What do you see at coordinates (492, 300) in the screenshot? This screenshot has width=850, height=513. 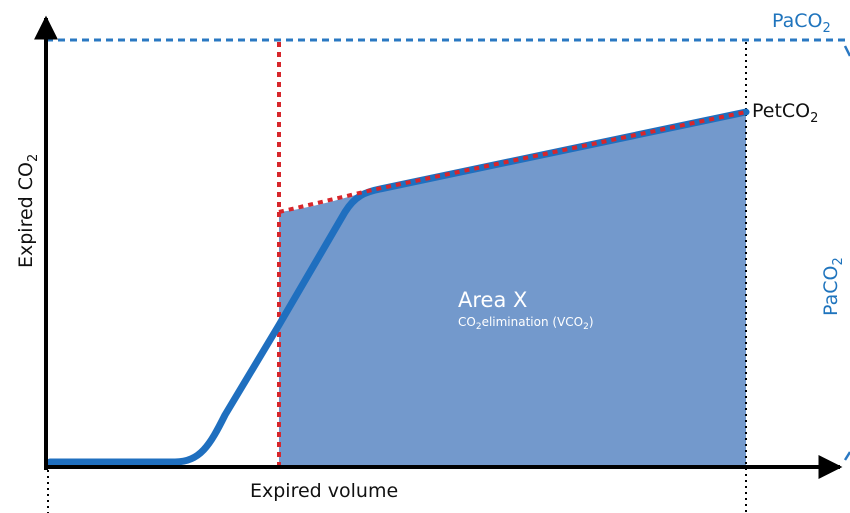 I see `area-x-title: Area X` at bounding box center [492, 300].